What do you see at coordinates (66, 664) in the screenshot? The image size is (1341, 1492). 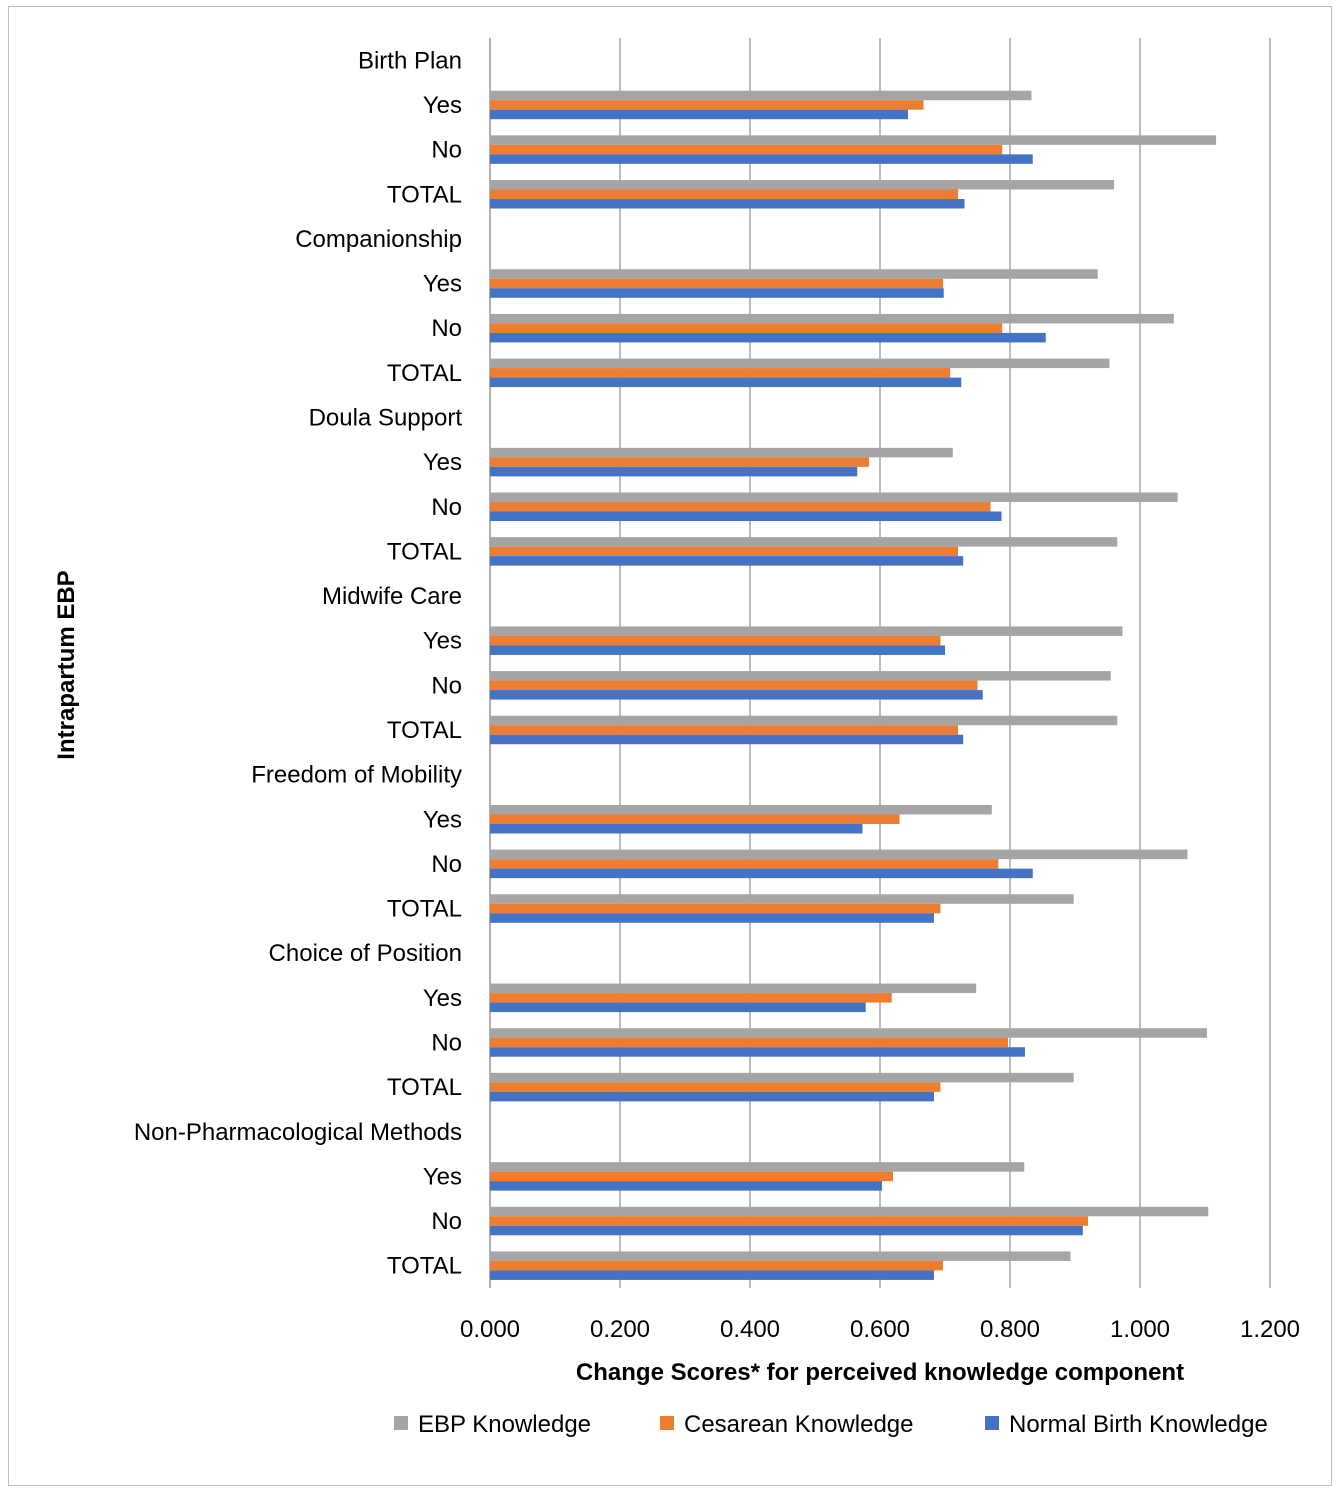 I see `y-axis-title: Intrapartum EBP` at bounding box center [66, 664].